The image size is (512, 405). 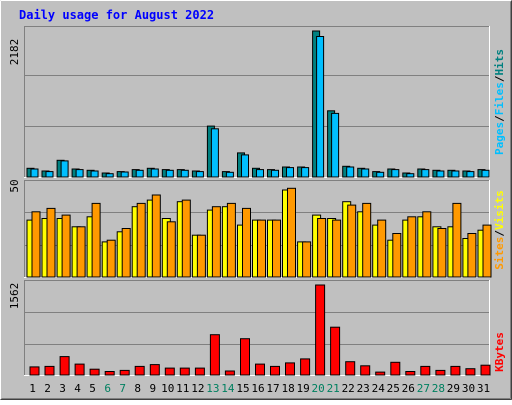 What do you see at coordinates (197, 388) in the screenshot?
I see `x-tick-label: 12` at bounding box center [197, 388].